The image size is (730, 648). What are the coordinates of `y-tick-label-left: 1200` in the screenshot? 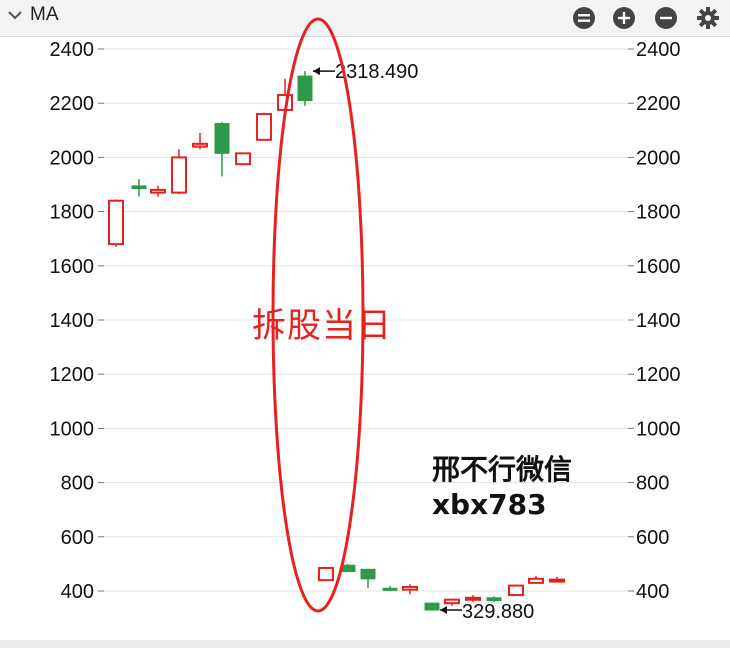 It's located at (72, 375).